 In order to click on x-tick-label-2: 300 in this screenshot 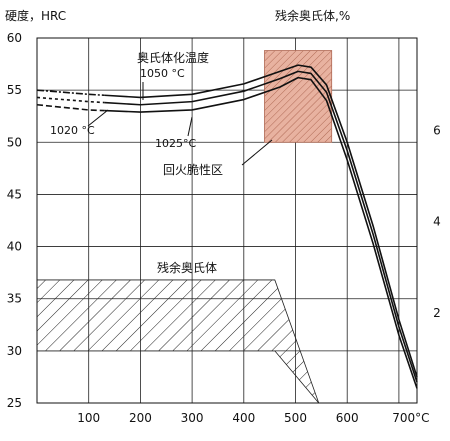, I will do `click(192, 418)`.